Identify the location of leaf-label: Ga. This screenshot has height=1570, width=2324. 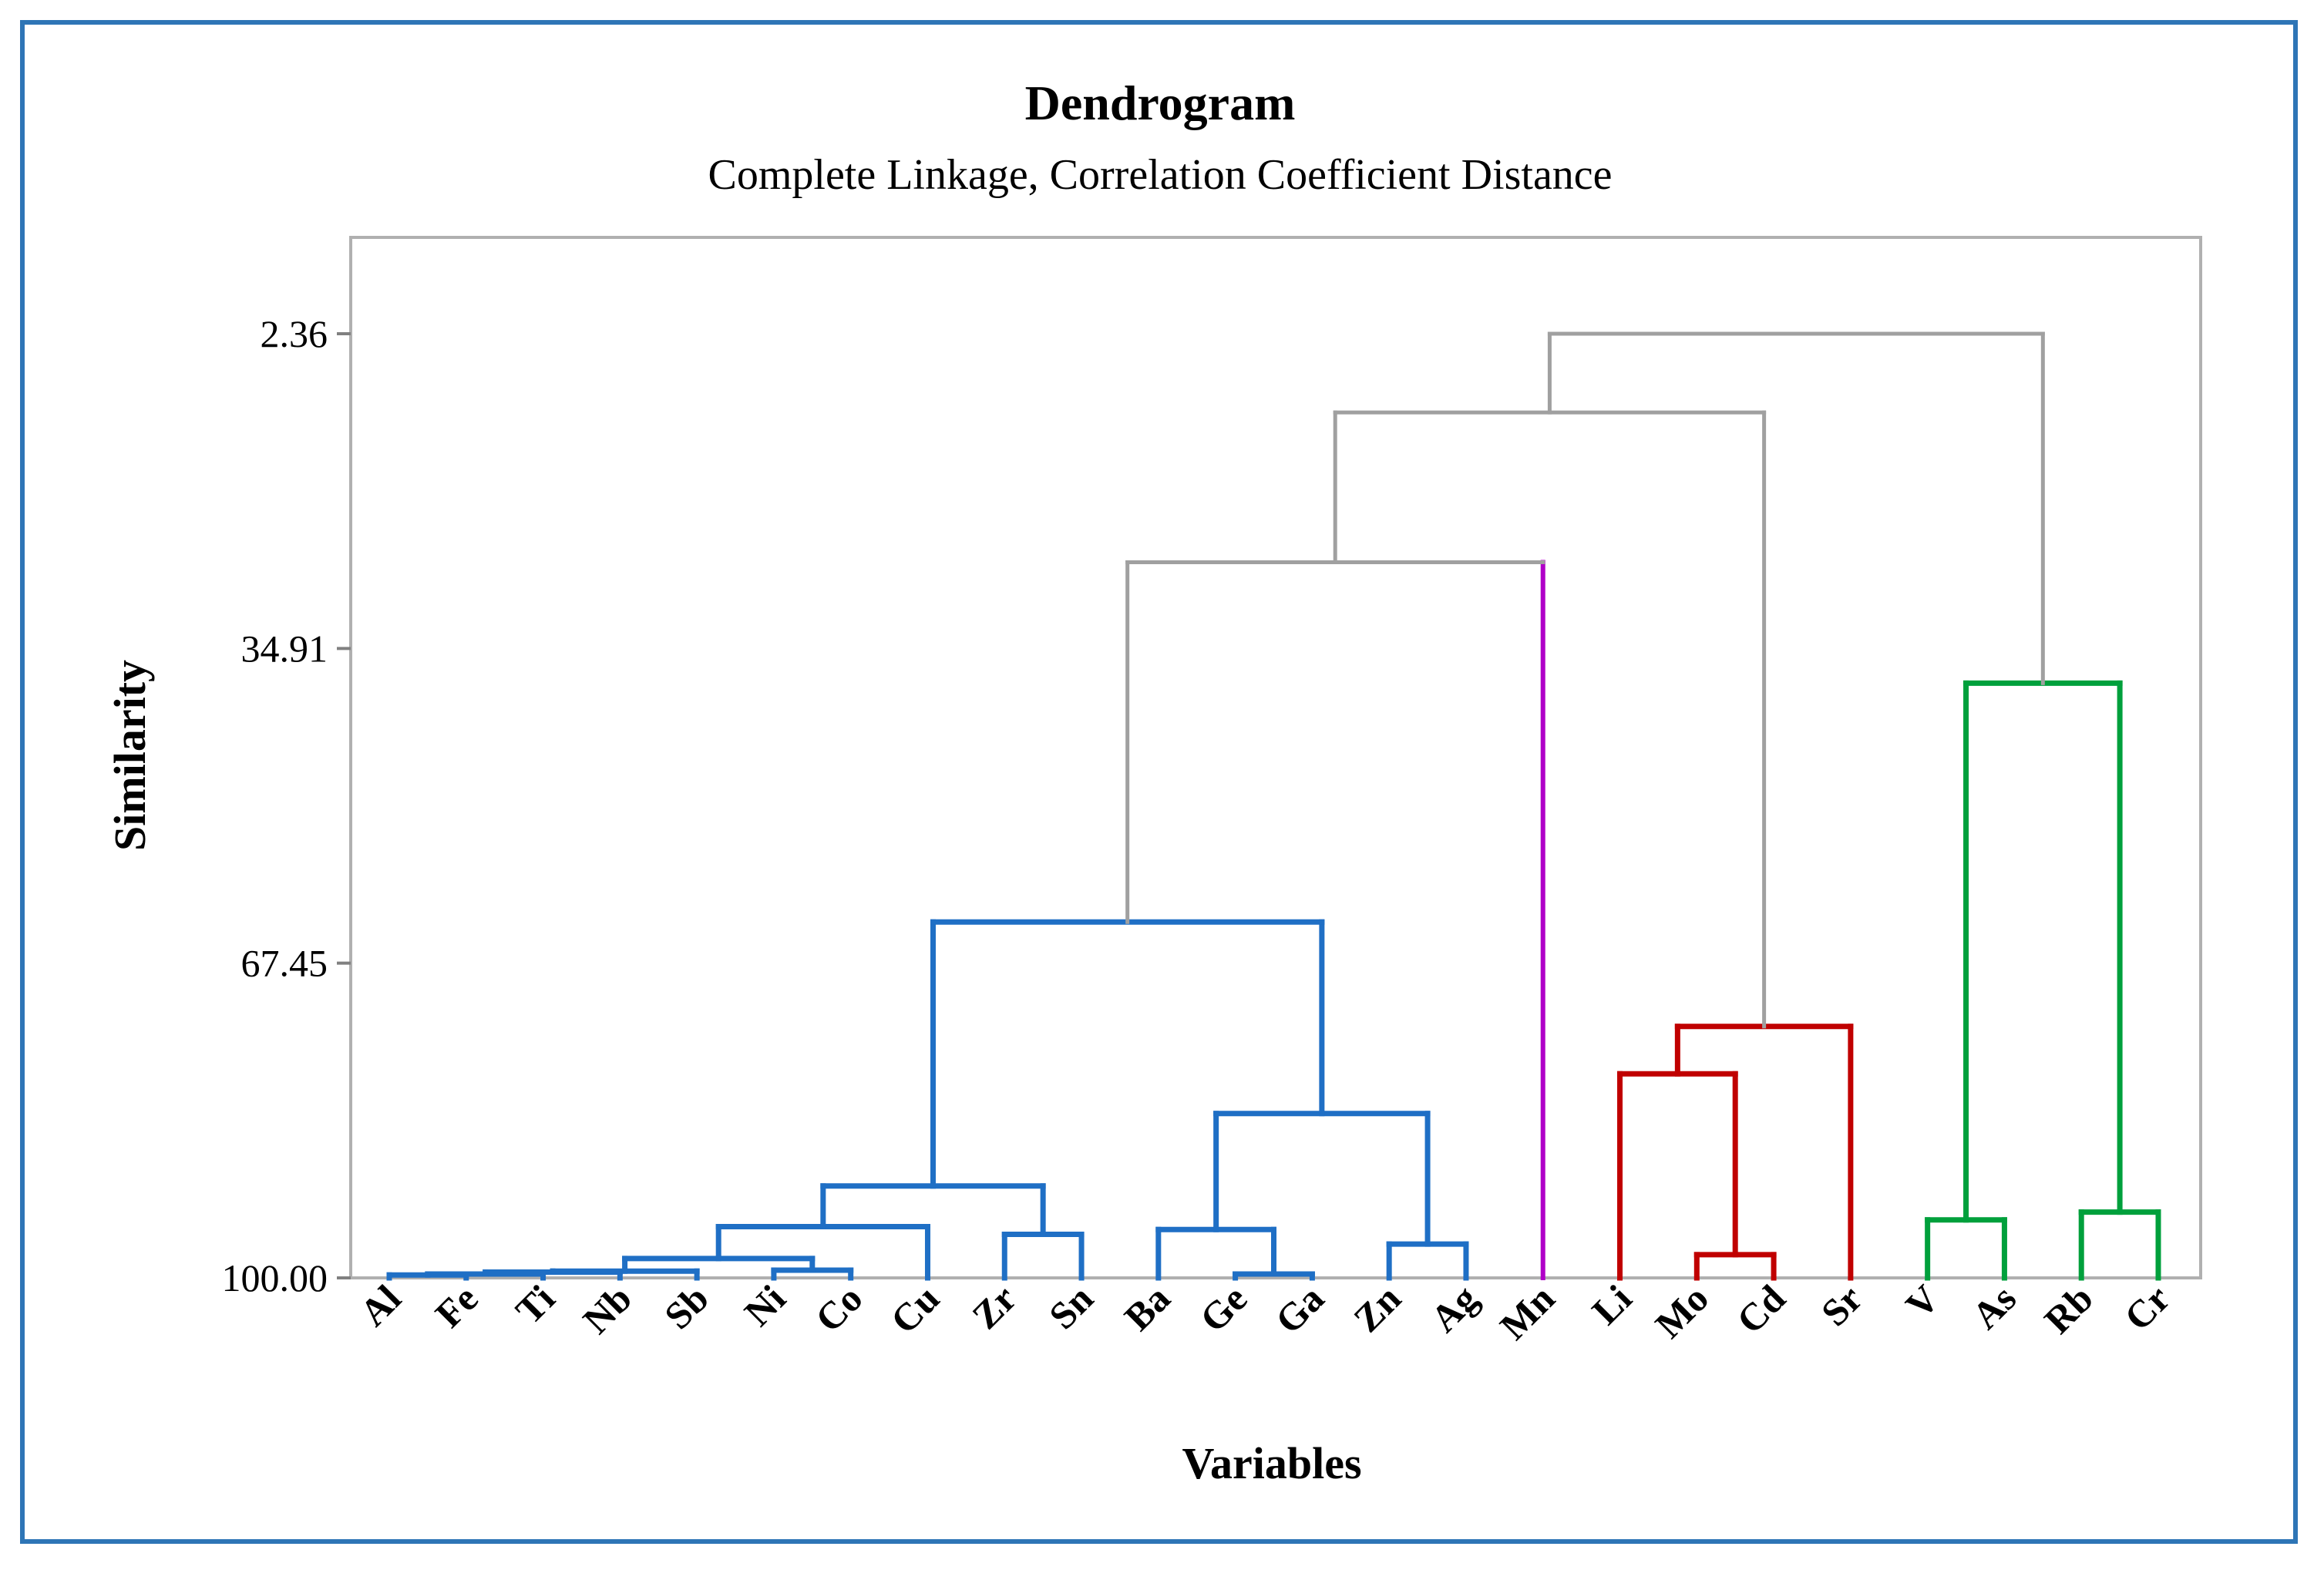
(1299, 1309).